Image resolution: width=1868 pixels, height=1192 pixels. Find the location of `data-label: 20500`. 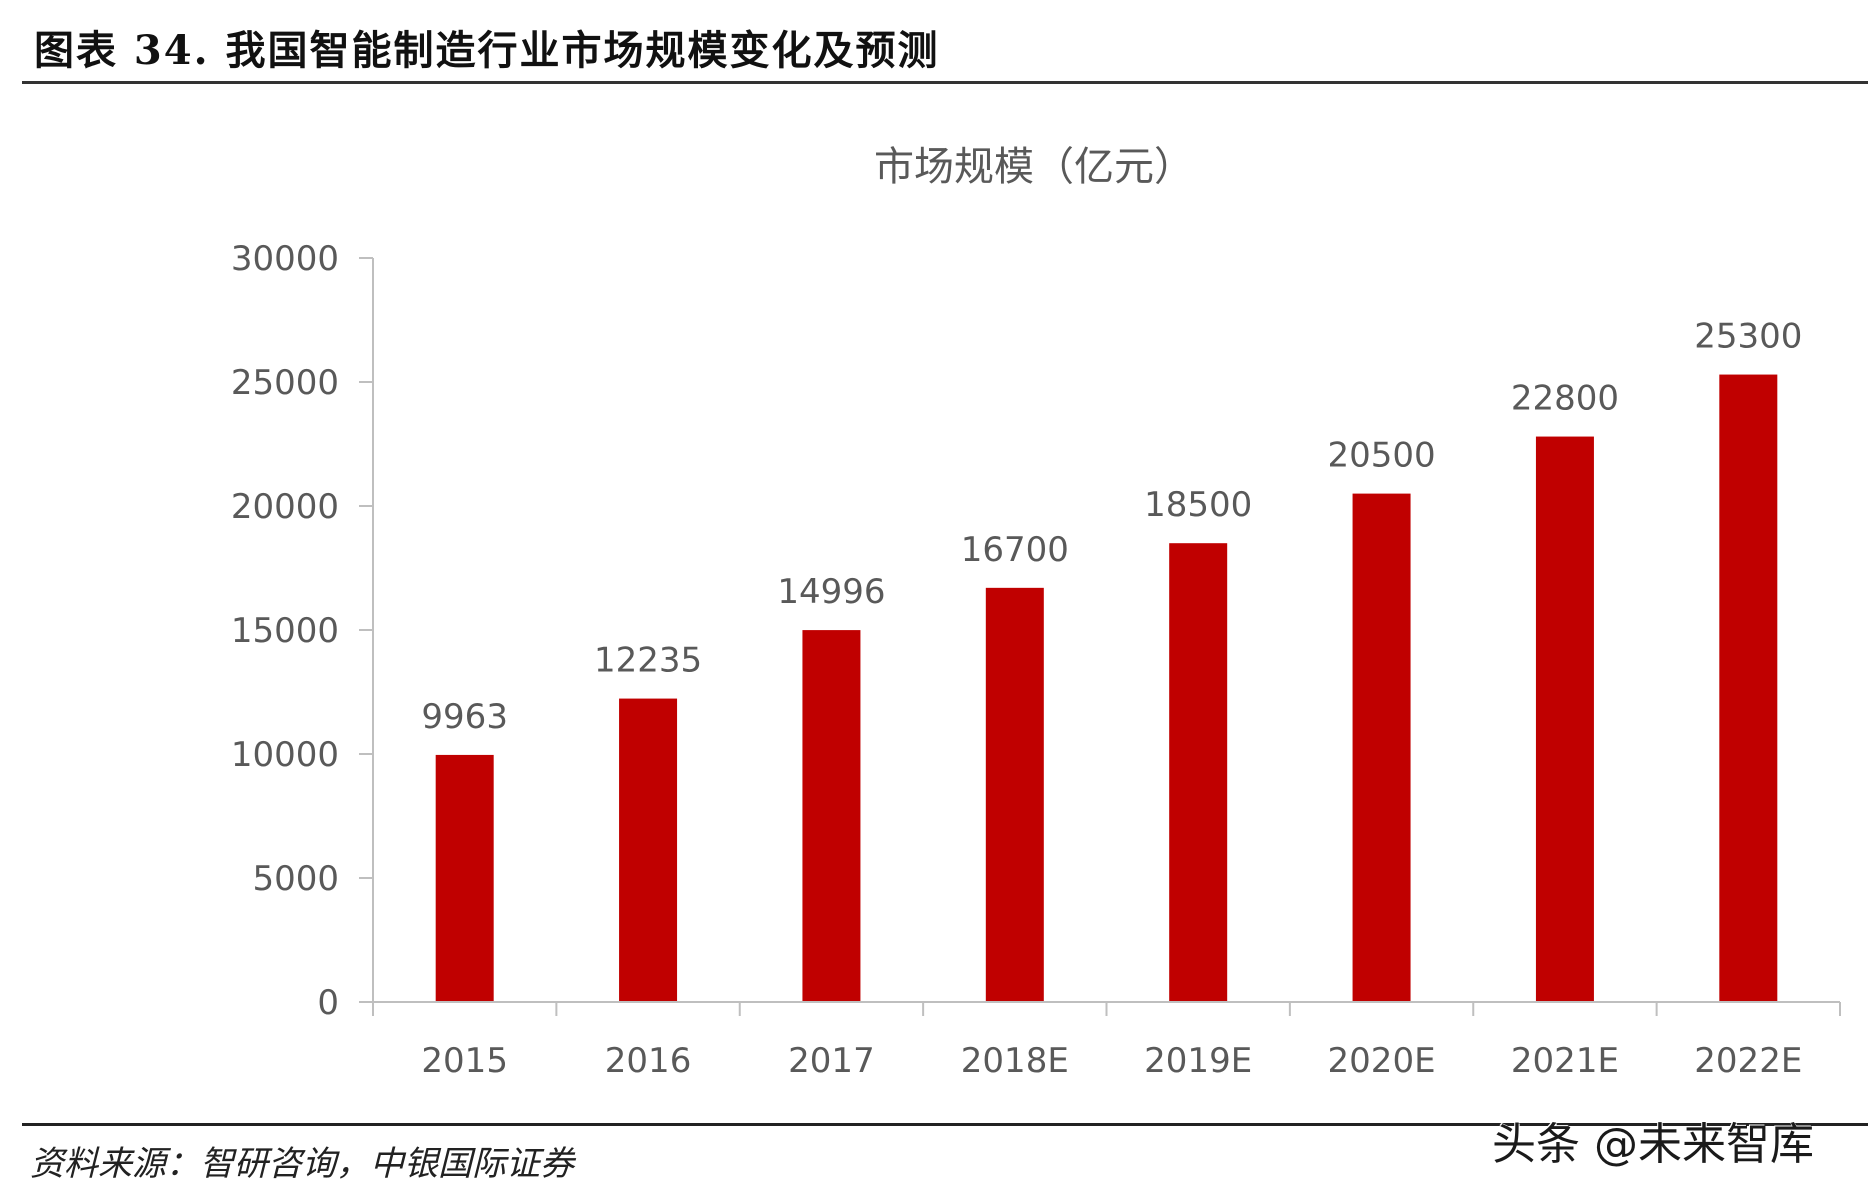

data-label: 20500 is located at coordinates (1381, 456).